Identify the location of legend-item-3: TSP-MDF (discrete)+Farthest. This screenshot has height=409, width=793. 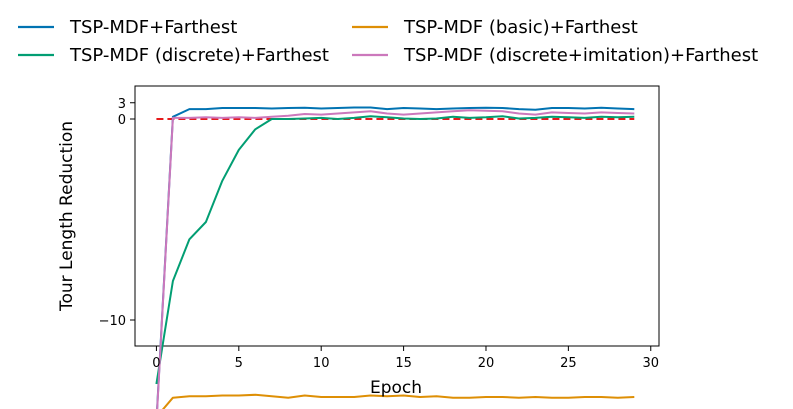
(173, 55).